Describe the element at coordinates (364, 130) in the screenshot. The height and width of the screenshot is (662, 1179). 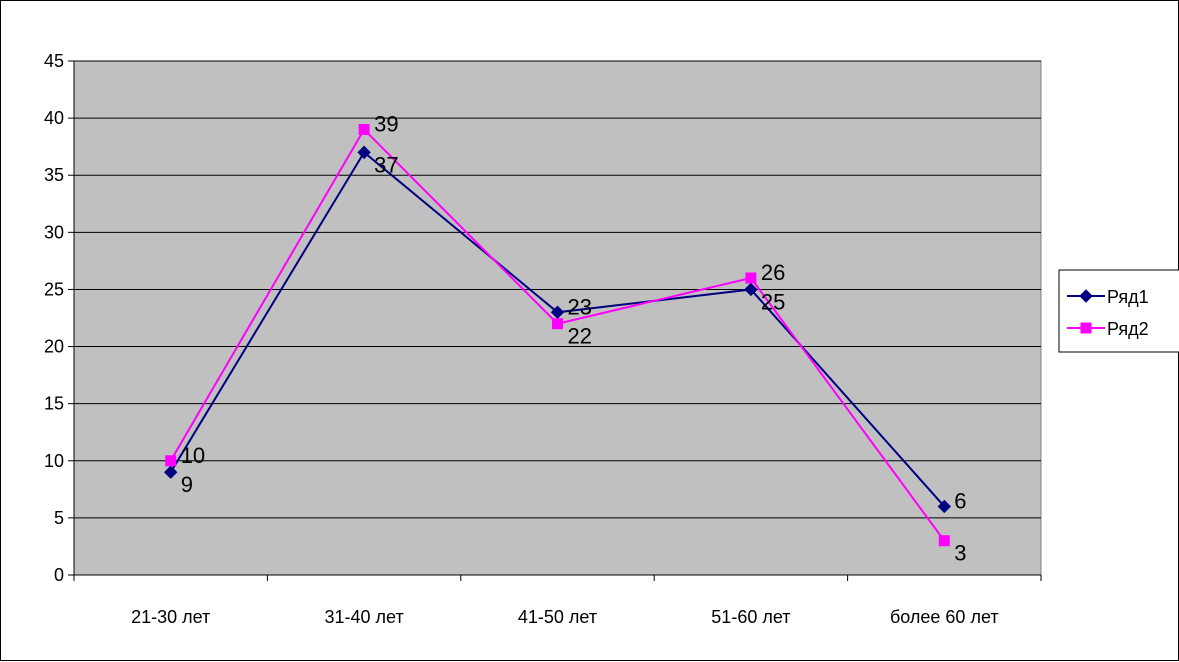
I see `point-ряд2-1` at that location.